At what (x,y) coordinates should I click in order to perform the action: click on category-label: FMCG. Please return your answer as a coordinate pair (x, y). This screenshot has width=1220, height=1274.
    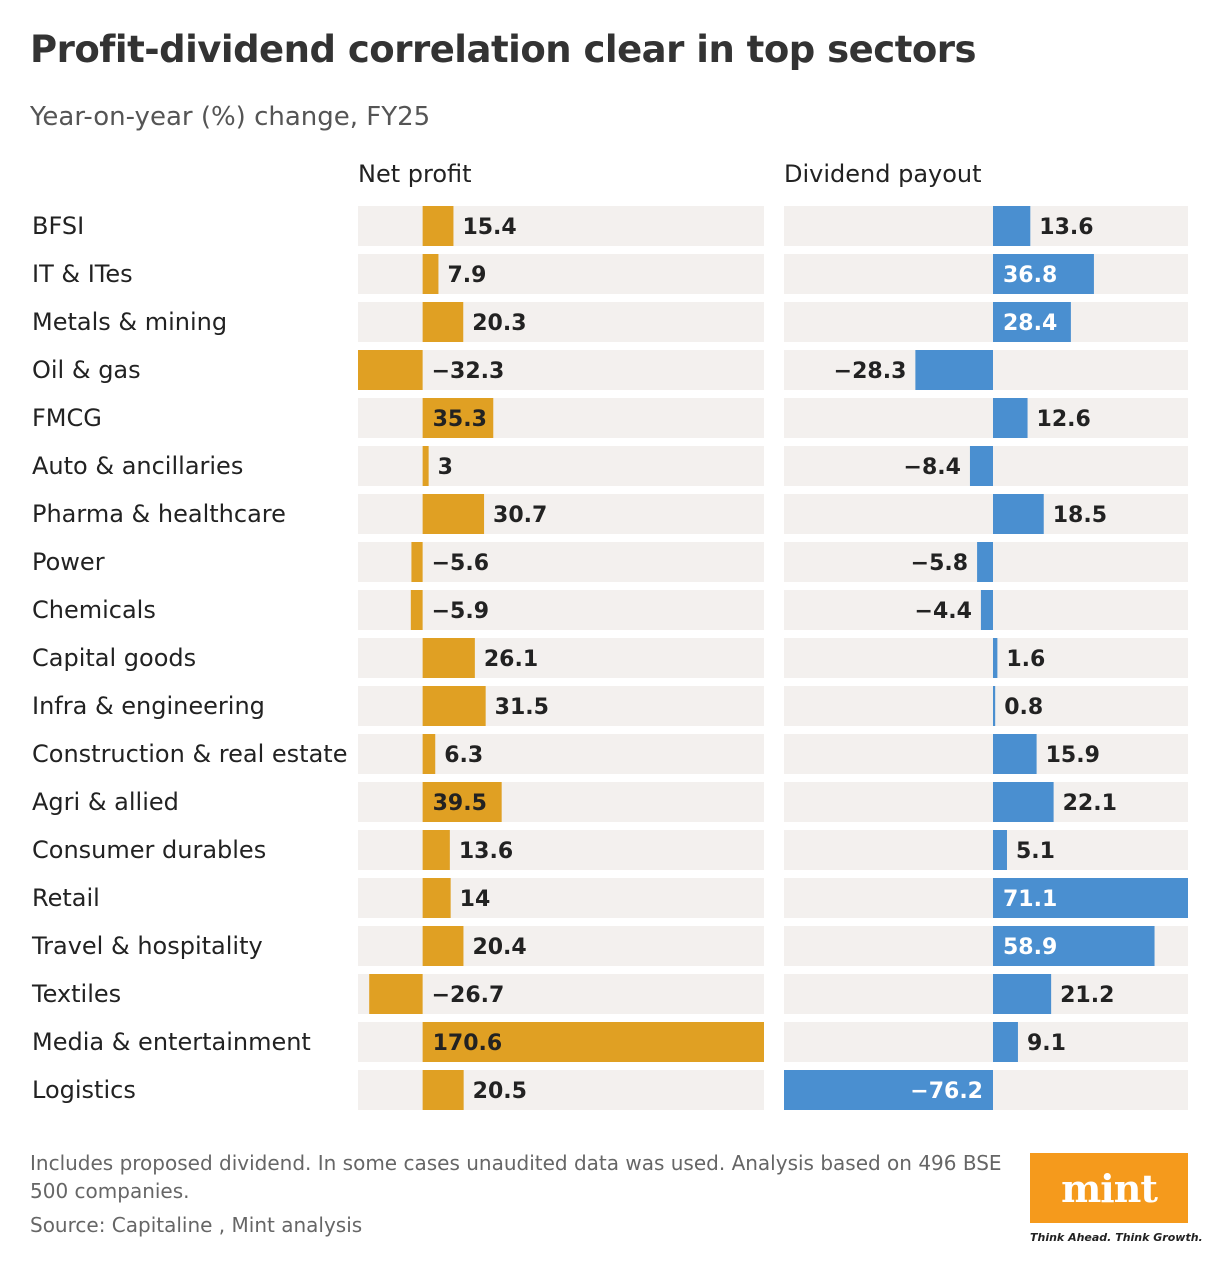
    Looking at the image, I should click on (67, 418).